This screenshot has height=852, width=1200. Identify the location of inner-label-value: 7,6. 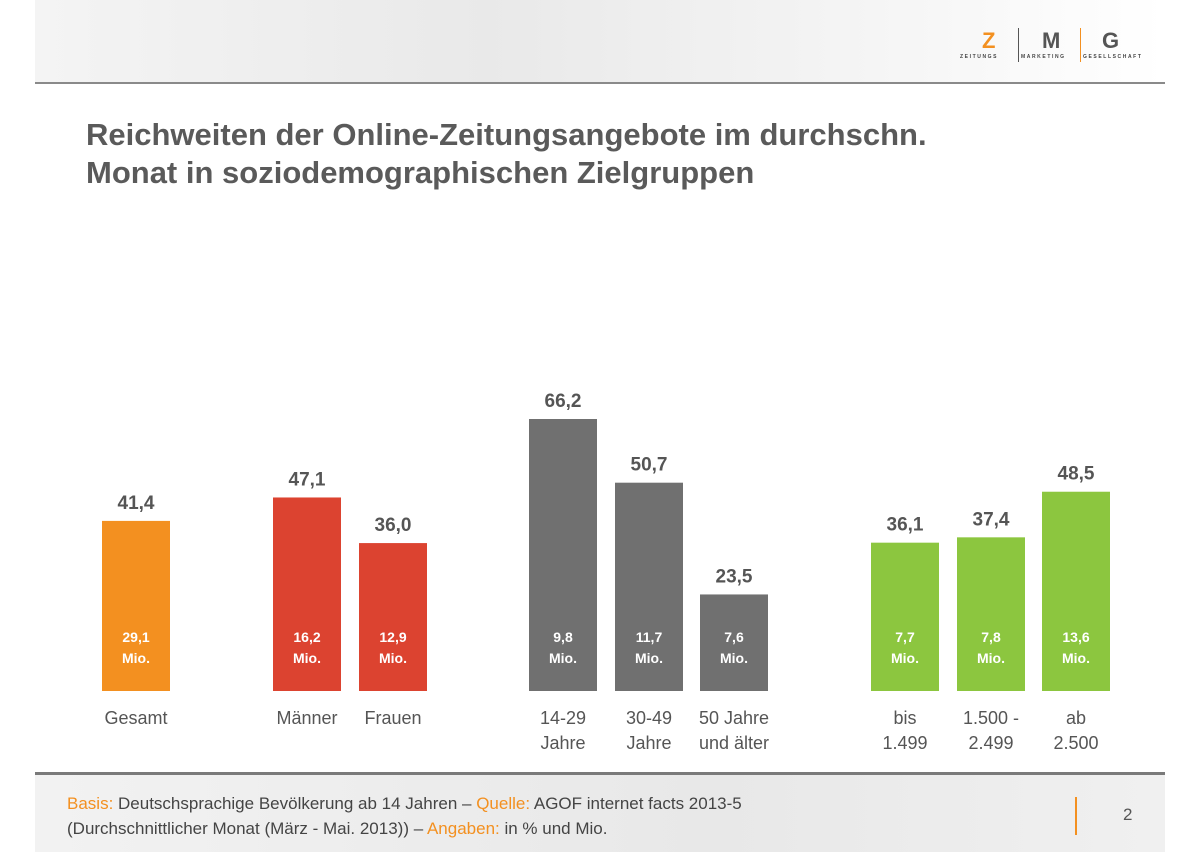
(734, 637).